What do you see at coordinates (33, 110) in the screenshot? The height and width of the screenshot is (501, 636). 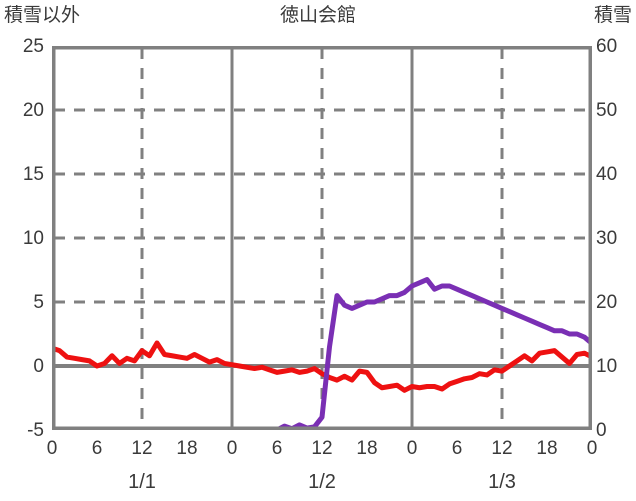 I see `y-axis-left-tick: 20` at bounding box center [33, 110].